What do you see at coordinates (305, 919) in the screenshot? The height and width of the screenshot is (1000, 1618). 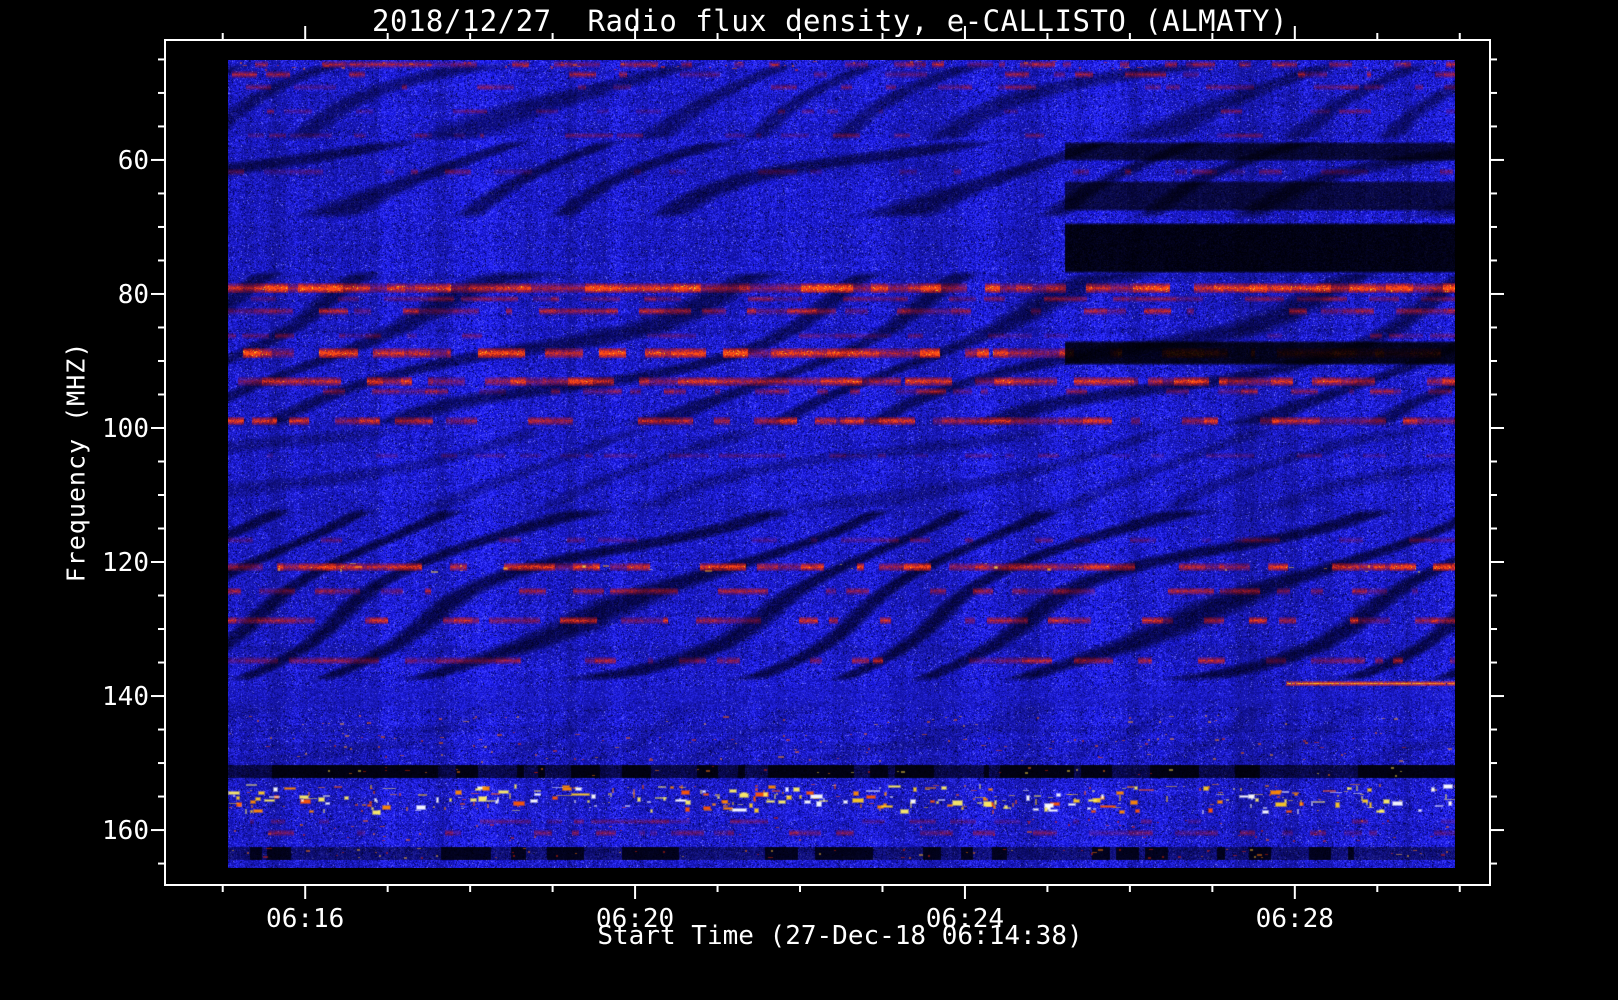 I see `x-tick-label: 06:16` at bounding box center [305, 919].